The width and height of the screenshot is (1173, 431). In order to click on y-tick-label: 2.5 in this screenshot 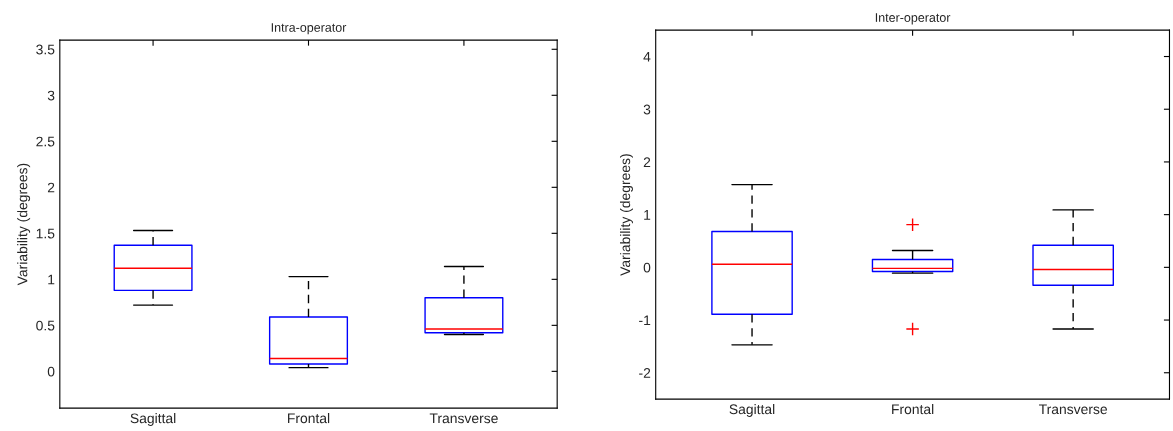, I will do `click(45, 141)`.